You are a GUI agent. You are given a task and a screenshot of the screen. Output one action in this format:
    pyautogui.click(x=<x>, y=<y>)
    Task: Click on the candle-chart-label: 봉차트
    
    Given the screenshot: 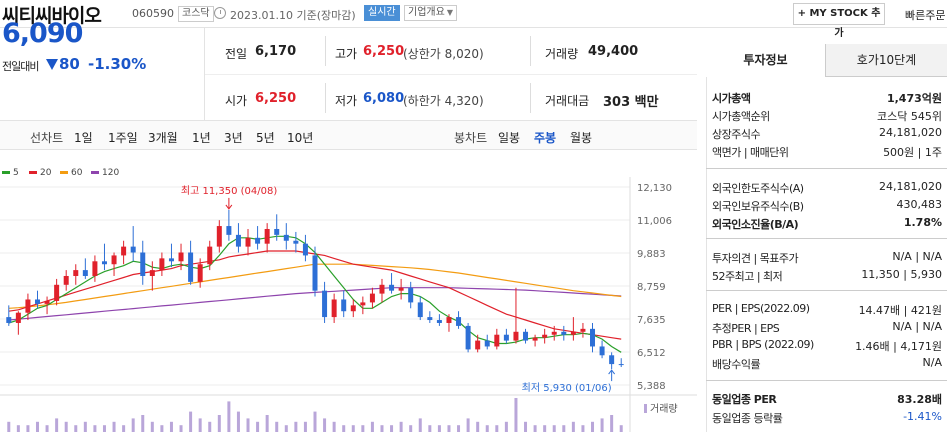 What is the action you would take?
    pyautogui.click(x=471, y=138)
    